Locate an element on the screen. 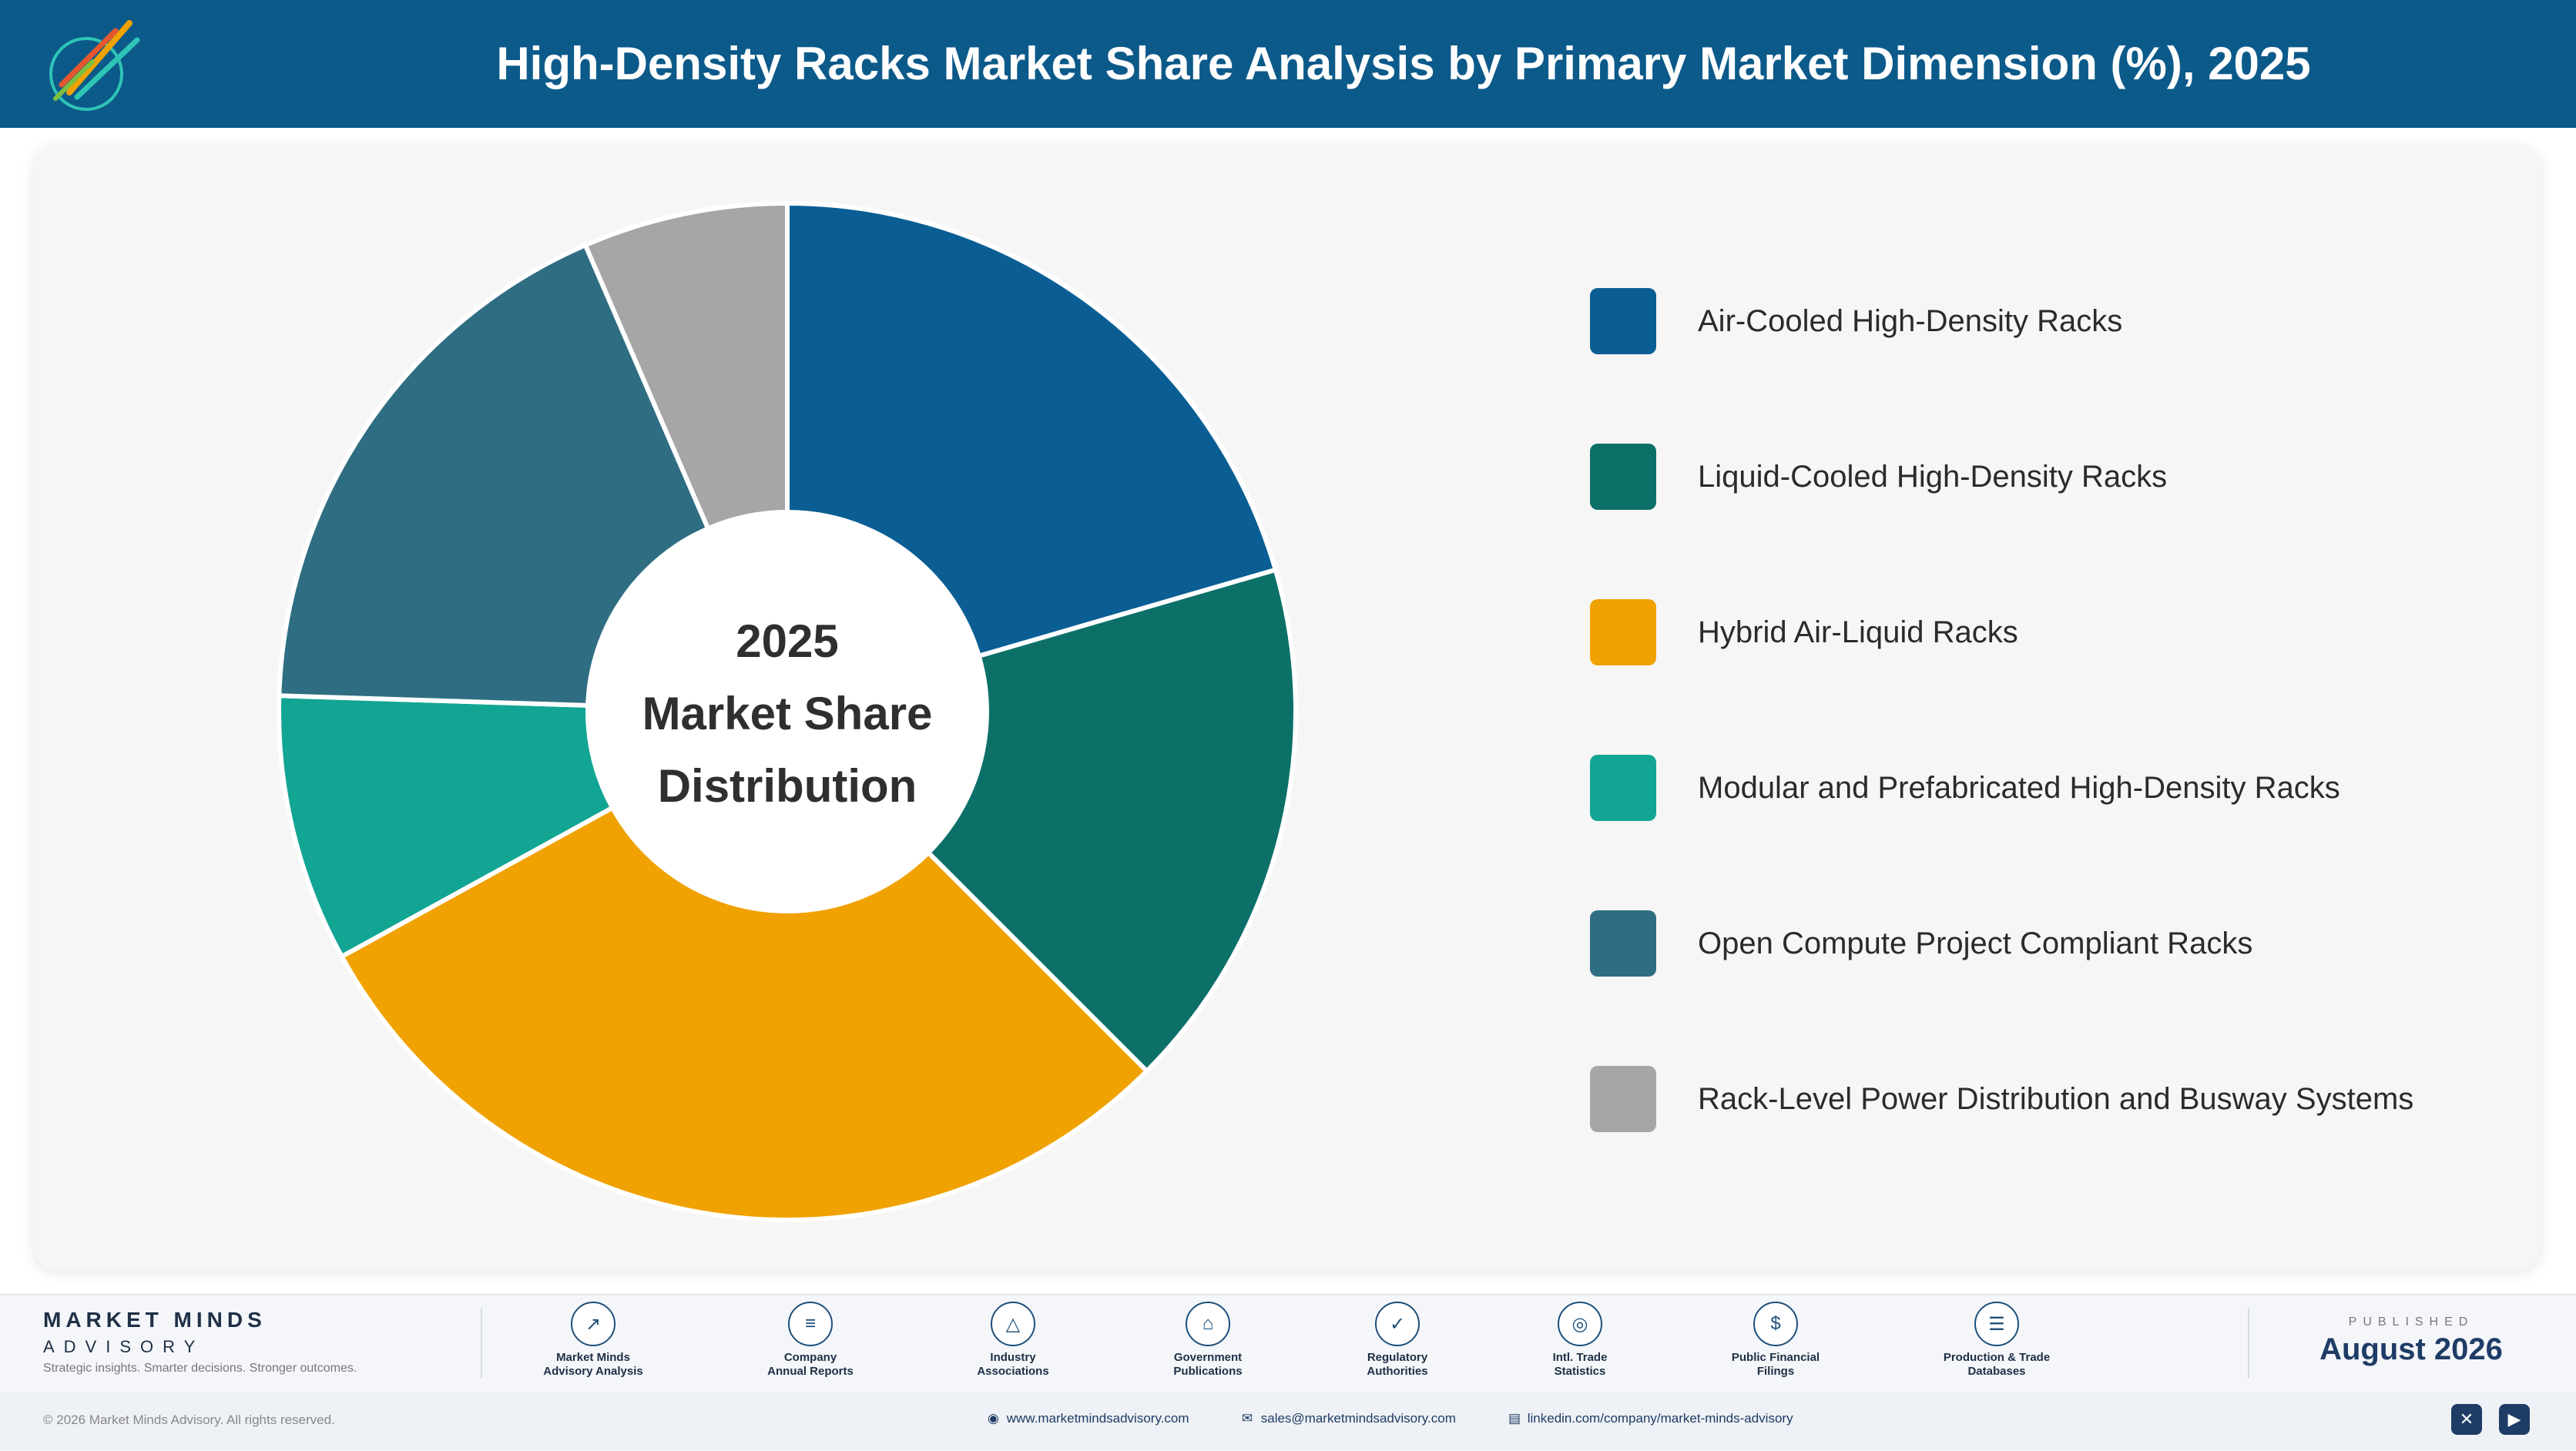  source-item: △ Industry Associations is located at coordinates (1013, 1340).